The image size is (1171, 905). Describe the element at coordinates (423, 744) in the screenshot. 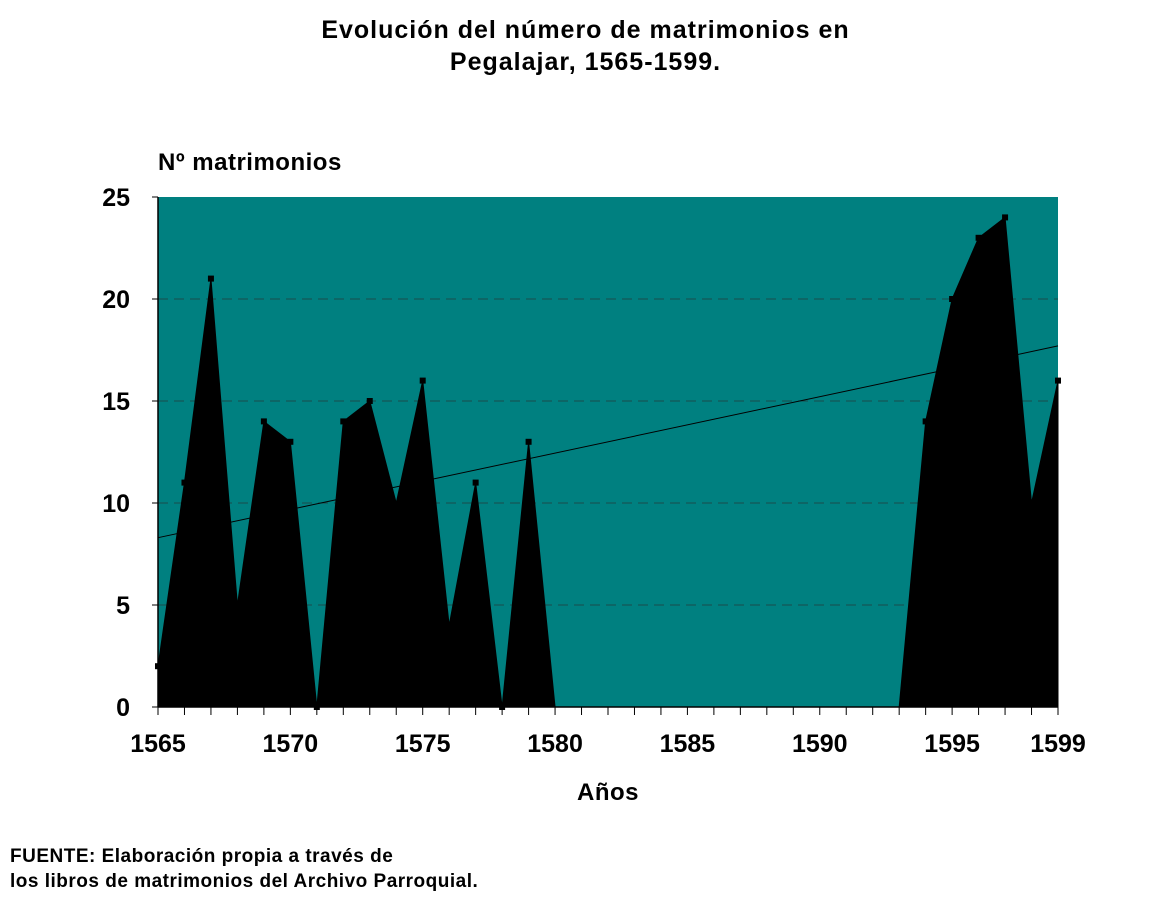

I see `x-tick-label-1575: 1575` at that location.